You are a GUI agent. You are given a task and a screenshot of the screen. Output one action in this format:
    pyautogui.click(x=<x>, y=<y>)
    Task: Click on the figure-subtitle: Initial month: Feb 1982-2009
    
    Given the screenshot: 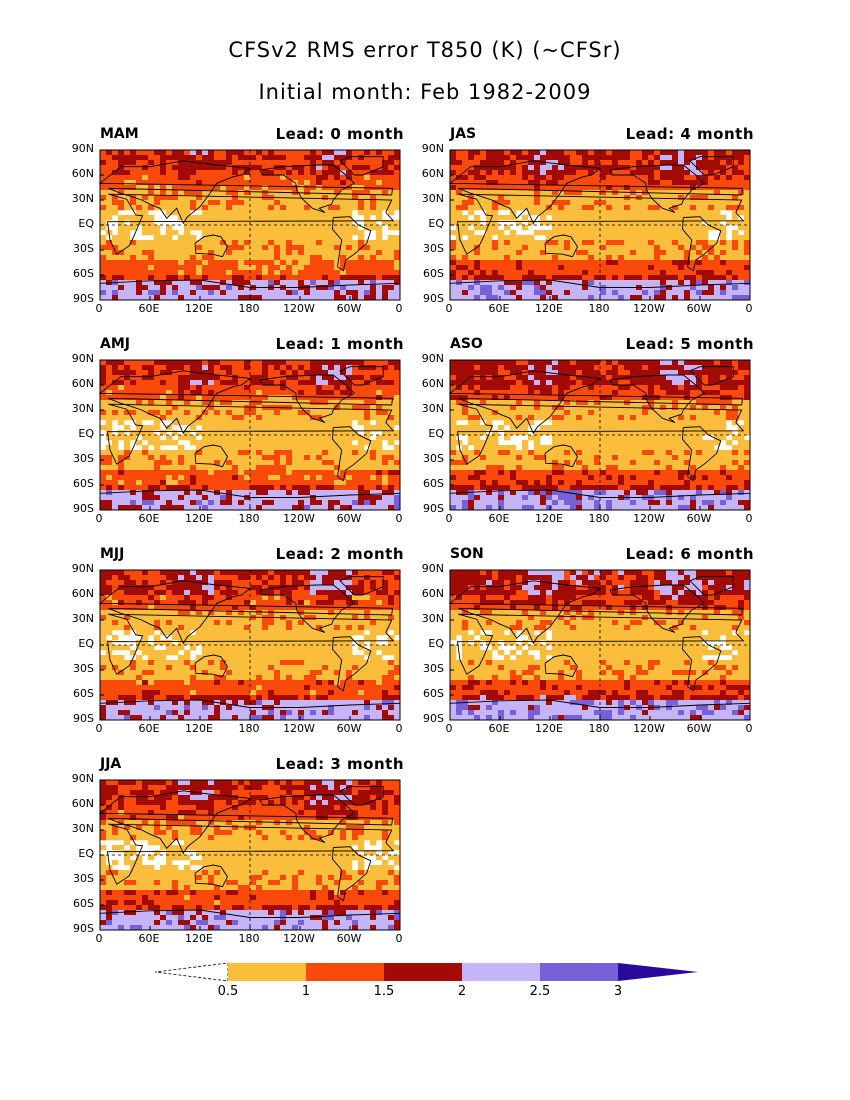 What is the action you would take?
    pyautogui.click(x=425, y=92)
    